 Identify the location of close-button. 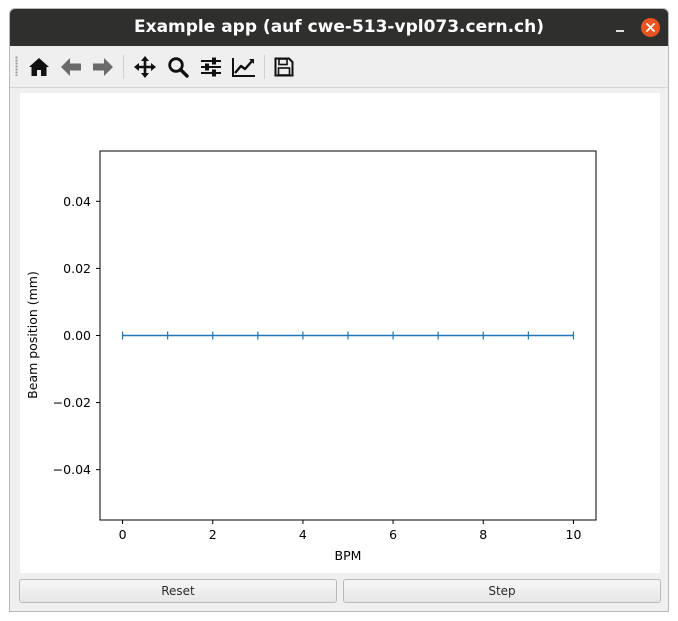
(650, 27).